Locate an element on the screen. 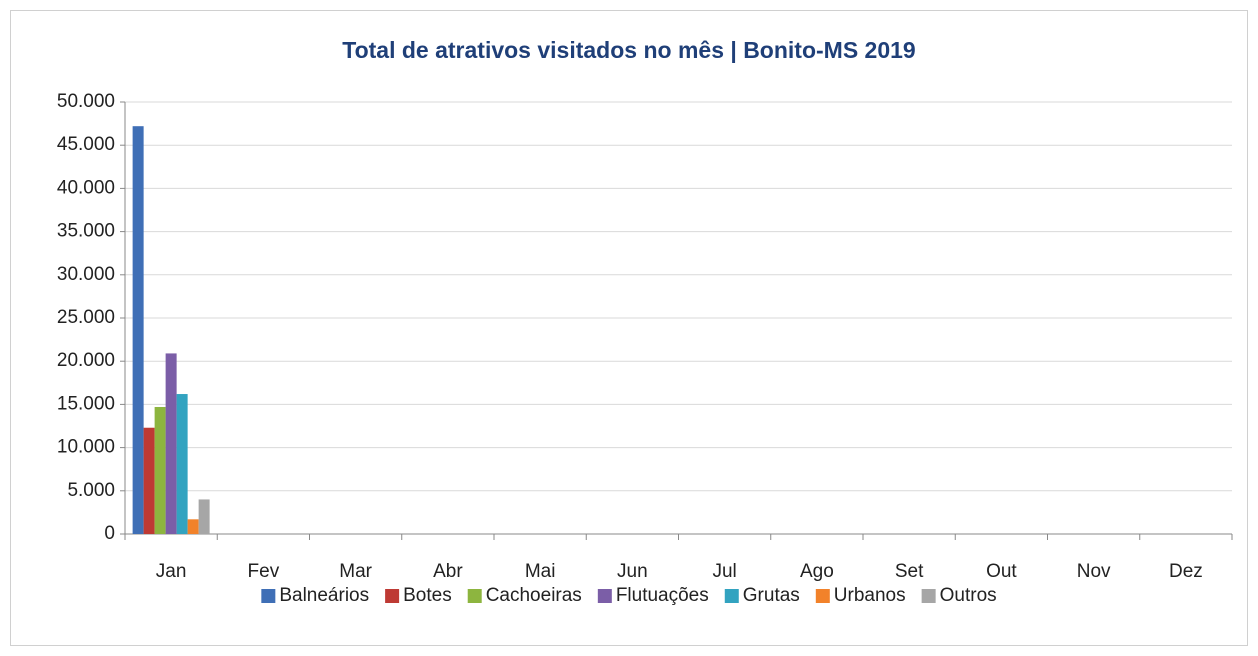  y-tick-label: 20.000 is located at coordinates (86, 360).